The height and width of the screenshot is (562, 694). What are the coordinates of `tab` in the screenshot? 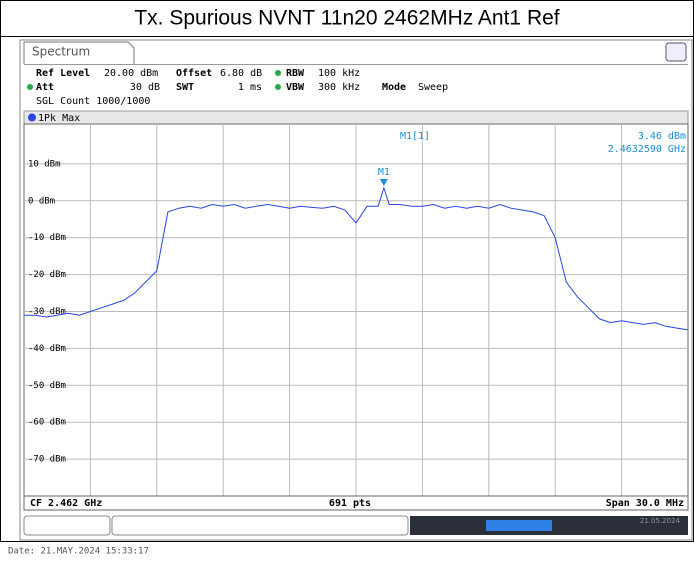 It's located at (79, 52).